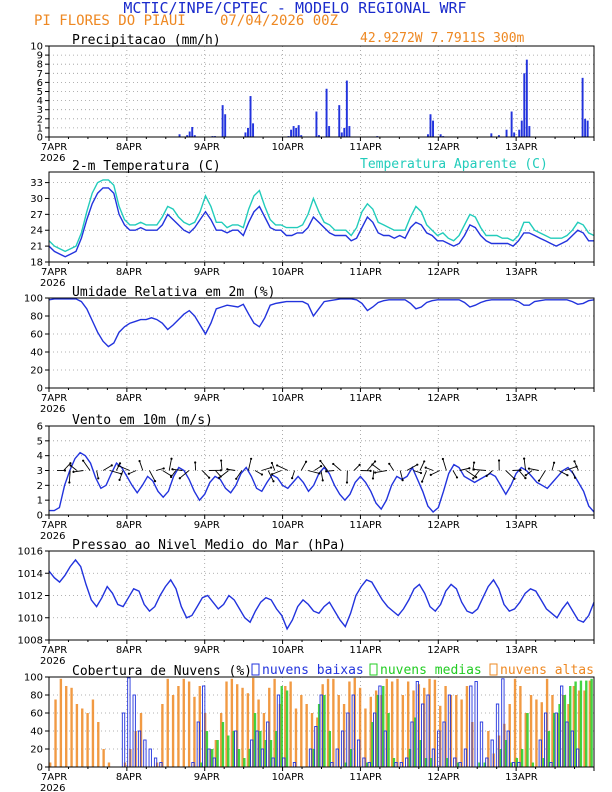 This screenshot has height=792, width=612. I want to click on x-tick-label: 11APR, so click(365, 272).